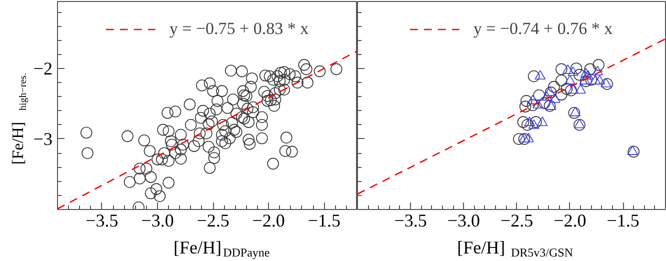 The width and height of the screenshot is (666, 261). Describe the element at coordinates (43, 68) in the screenshot. I see `y-tick-label: −2` at that location.